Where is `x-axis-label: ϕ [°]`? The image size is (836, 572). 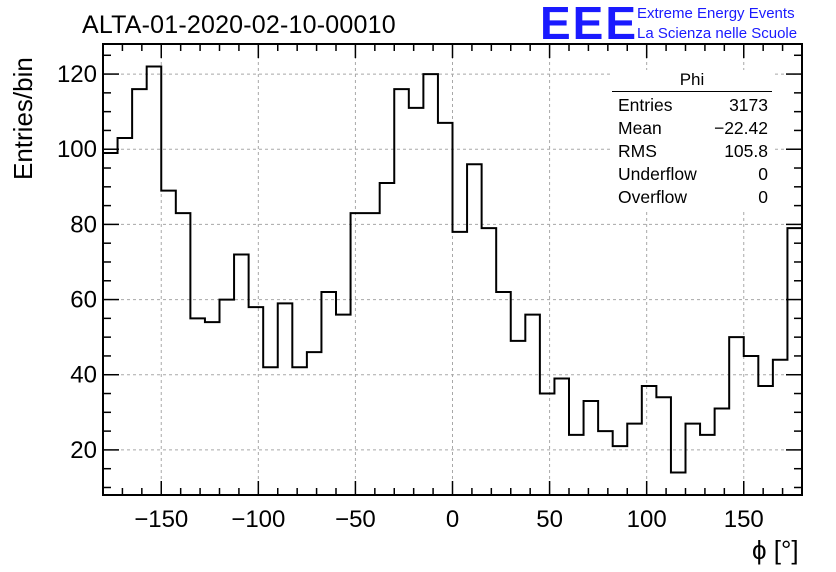 x-axis-label: ϕ [°] is located at coordinates (775, 550).